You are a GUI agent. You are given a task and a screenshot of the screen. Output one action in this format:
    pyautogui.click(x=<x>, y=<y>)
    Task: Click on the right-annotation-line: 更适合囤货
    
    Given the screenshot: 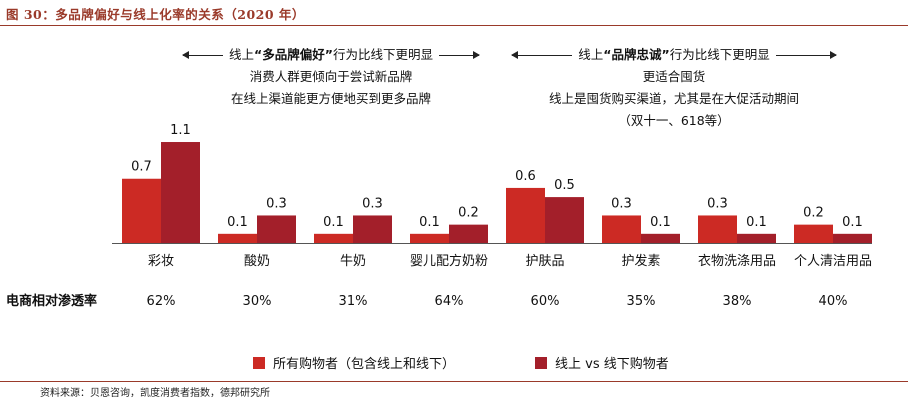 What is the action you would take?
    pyautogui.click(x=674, y=76)
    